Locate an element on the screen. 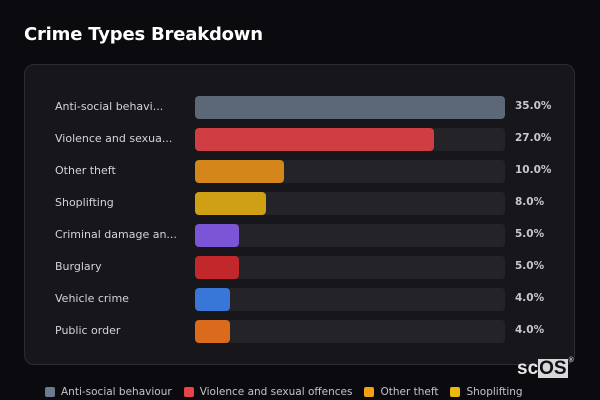 This screenshot has width=600, height=400. bar-value: 8.0% is located at coordinates (530, 202).